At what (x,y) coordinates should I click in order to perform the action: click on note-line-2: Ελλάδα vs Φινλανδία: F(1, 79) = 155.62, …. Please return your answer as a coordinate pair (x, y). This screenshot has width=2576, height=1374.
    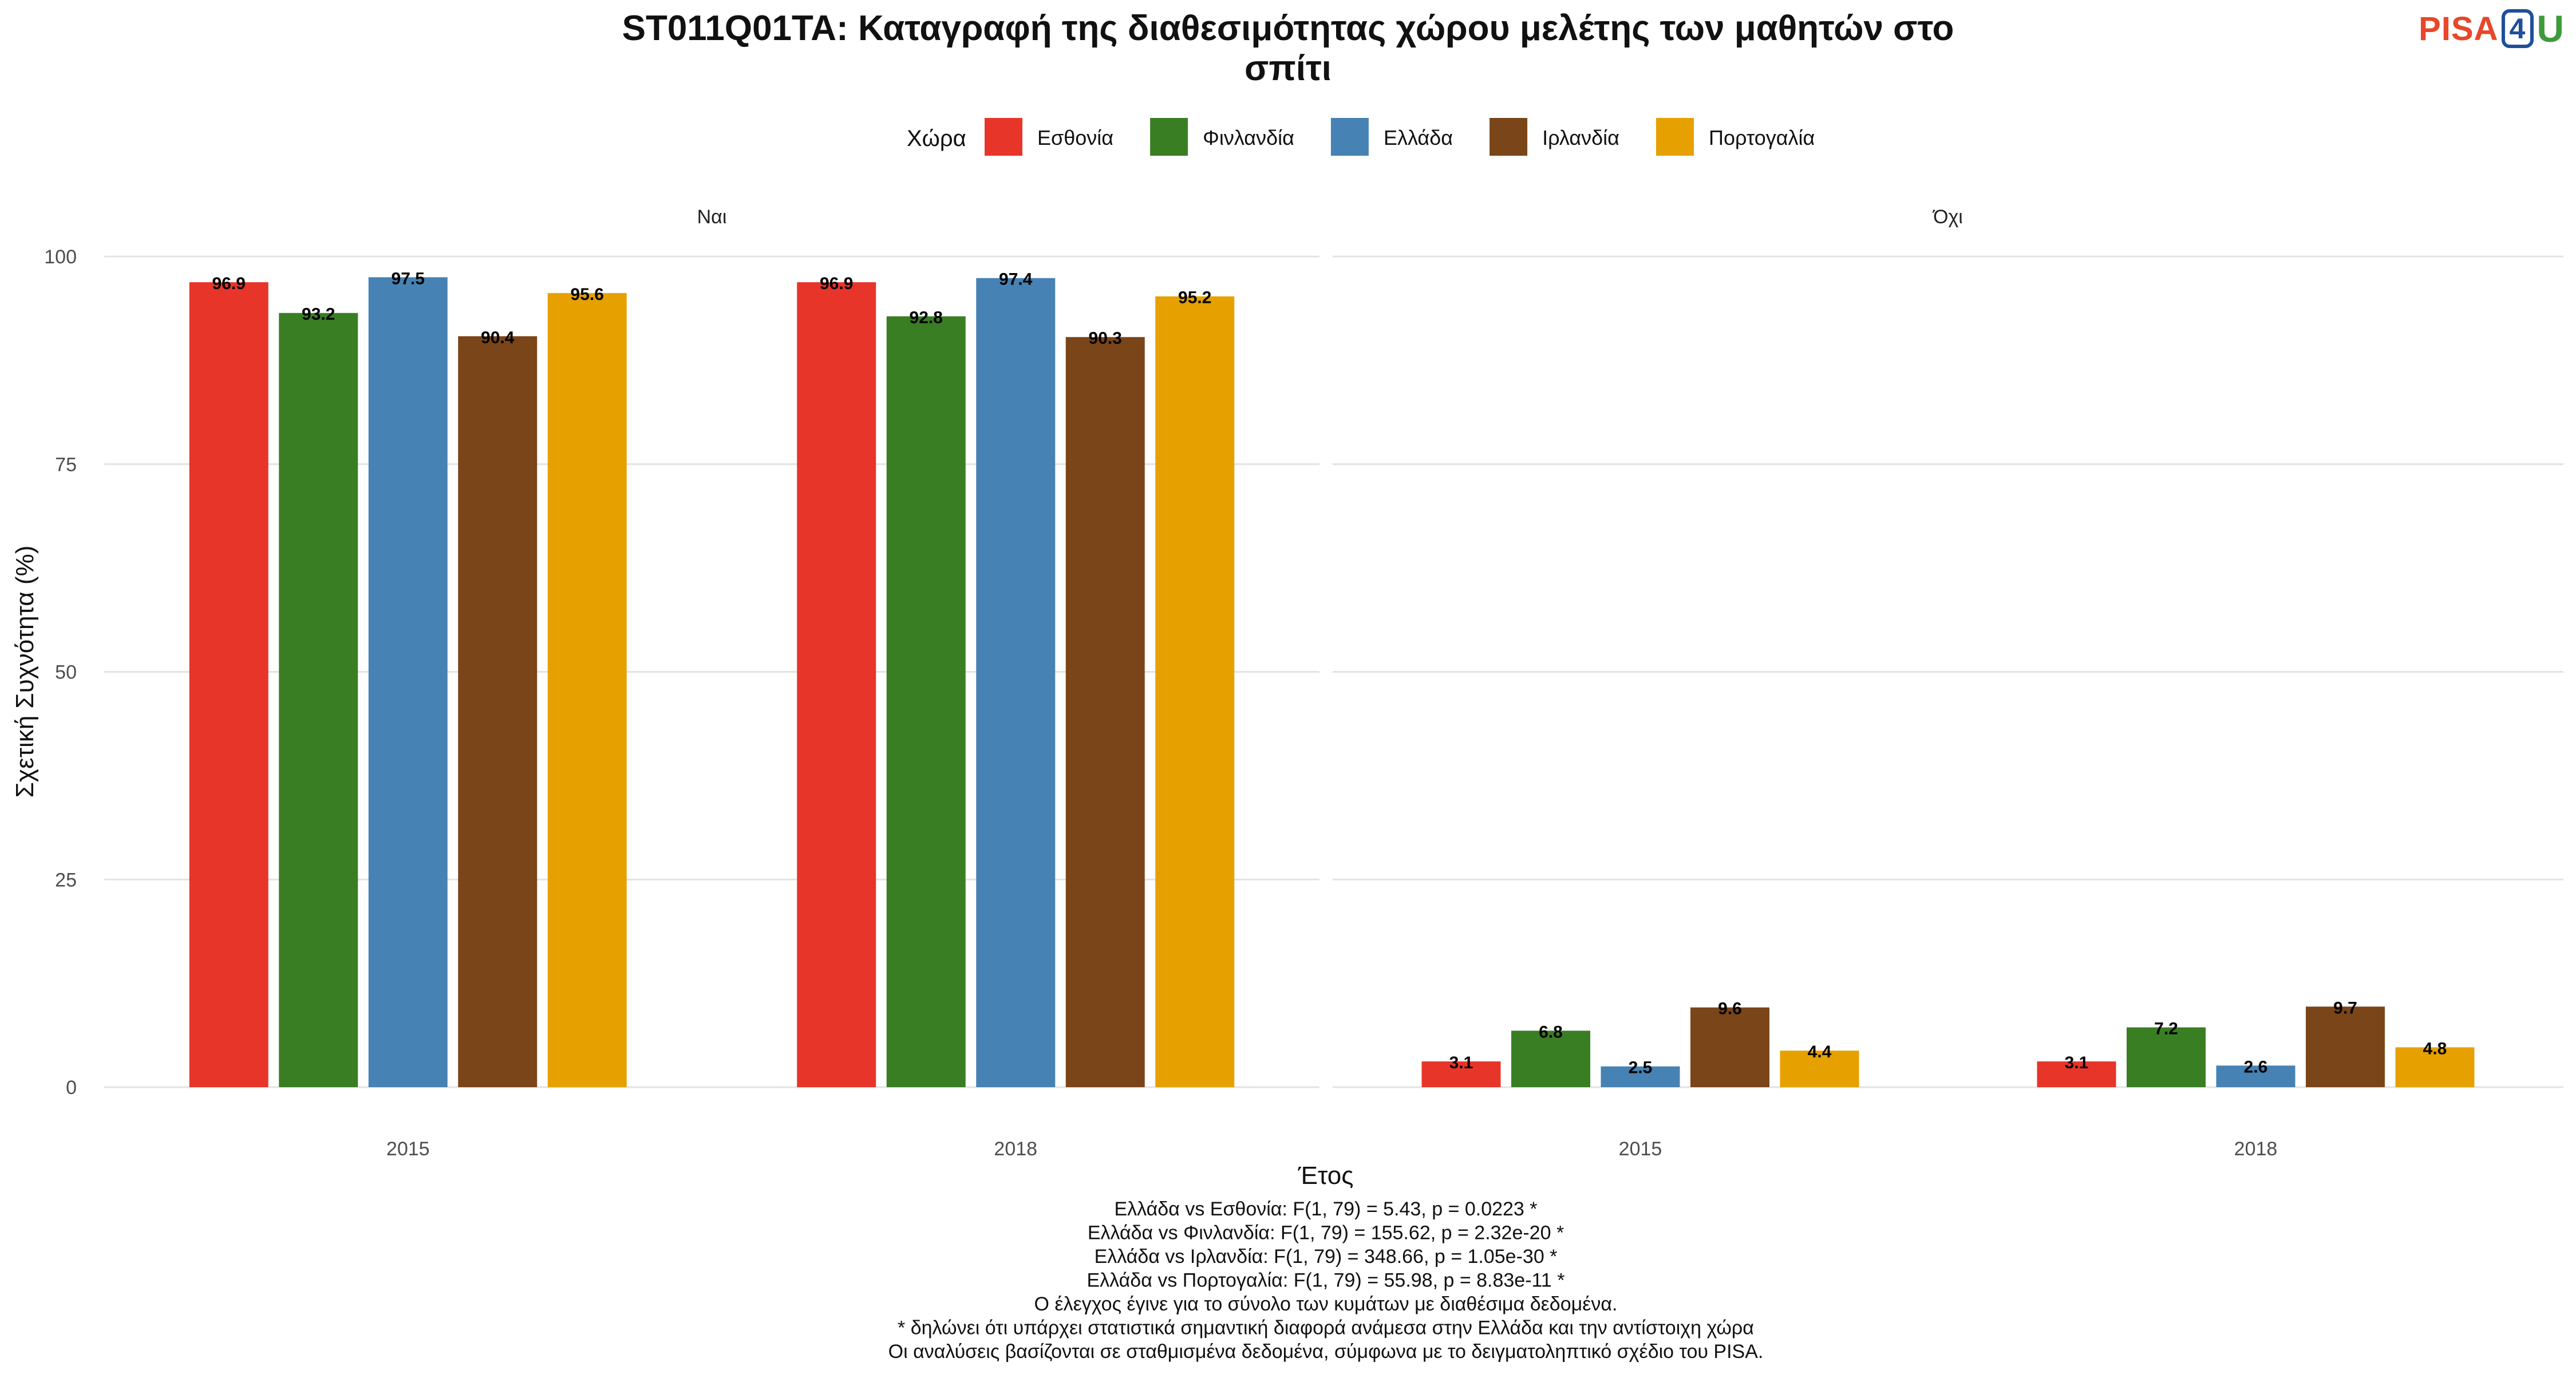
    Looking at the image, I should click on (1326, 1233).